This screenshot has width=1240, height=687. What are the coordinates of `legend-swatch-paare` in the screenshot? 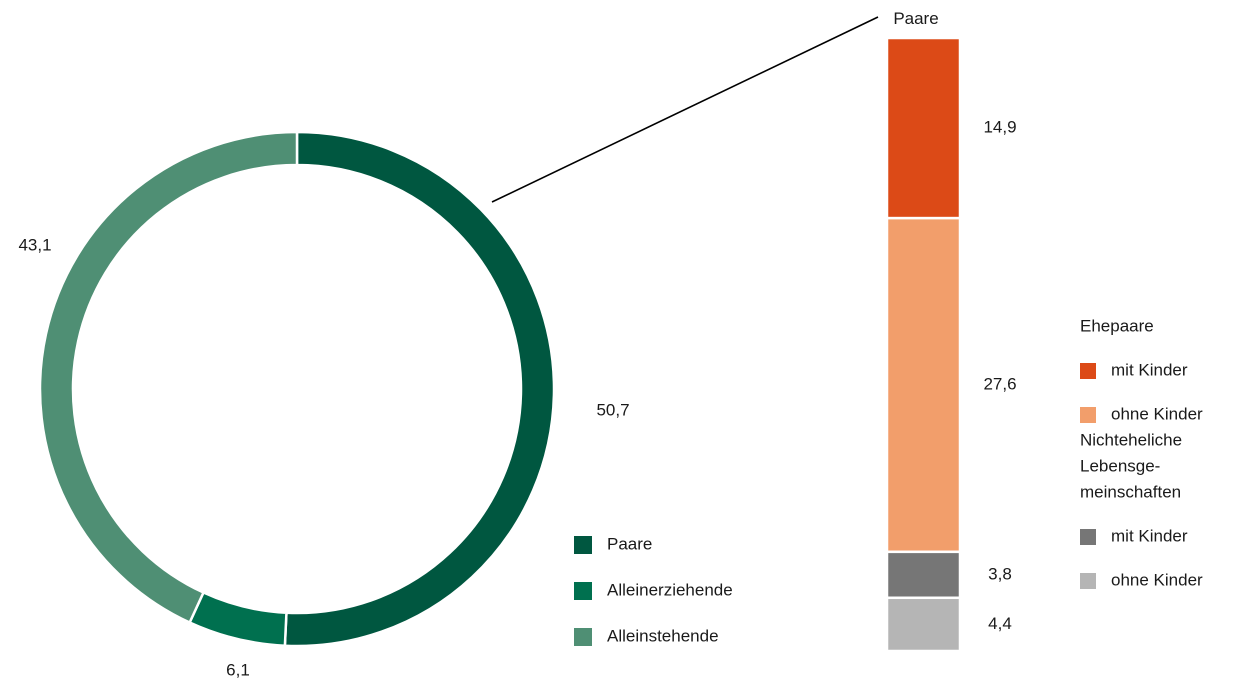 It's located at (583, 545).